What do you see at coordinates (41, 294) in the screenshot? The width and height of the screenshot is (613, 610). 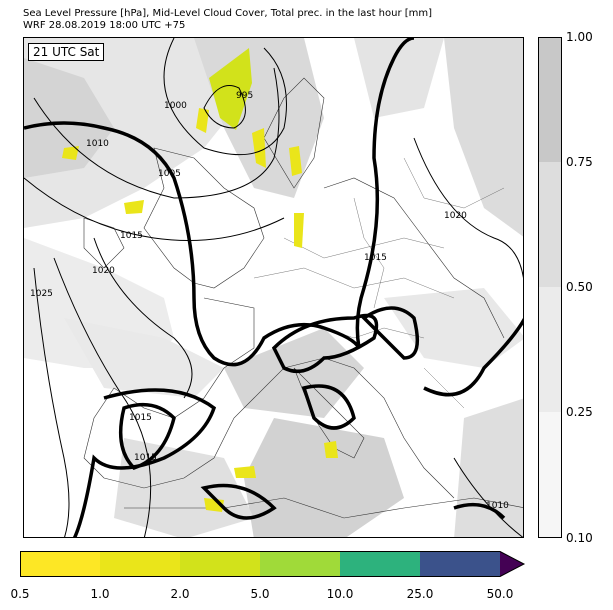 I see `isobar-label: 1025` at bounding box center [41, 294].